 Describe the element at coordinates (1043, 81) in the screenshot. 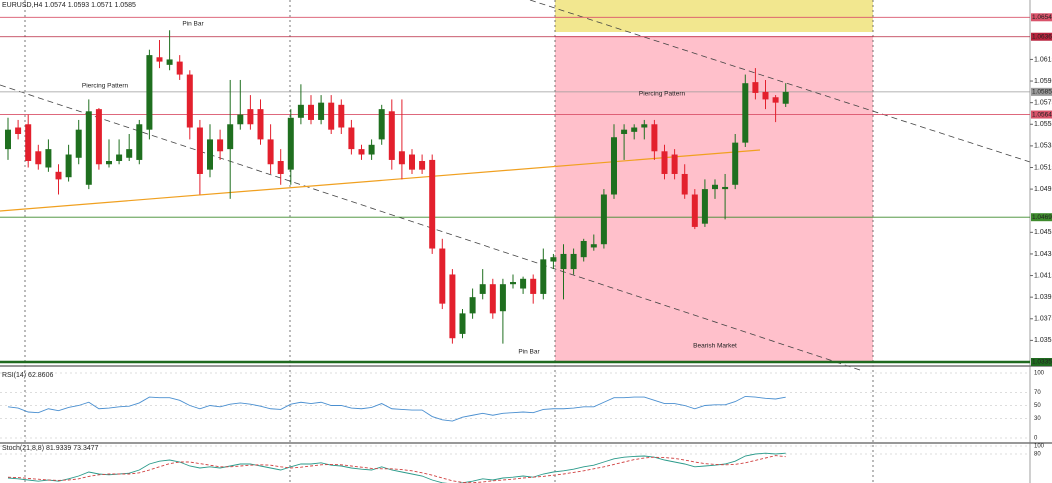

I see `y-tick-label: 1.0595` at that location.